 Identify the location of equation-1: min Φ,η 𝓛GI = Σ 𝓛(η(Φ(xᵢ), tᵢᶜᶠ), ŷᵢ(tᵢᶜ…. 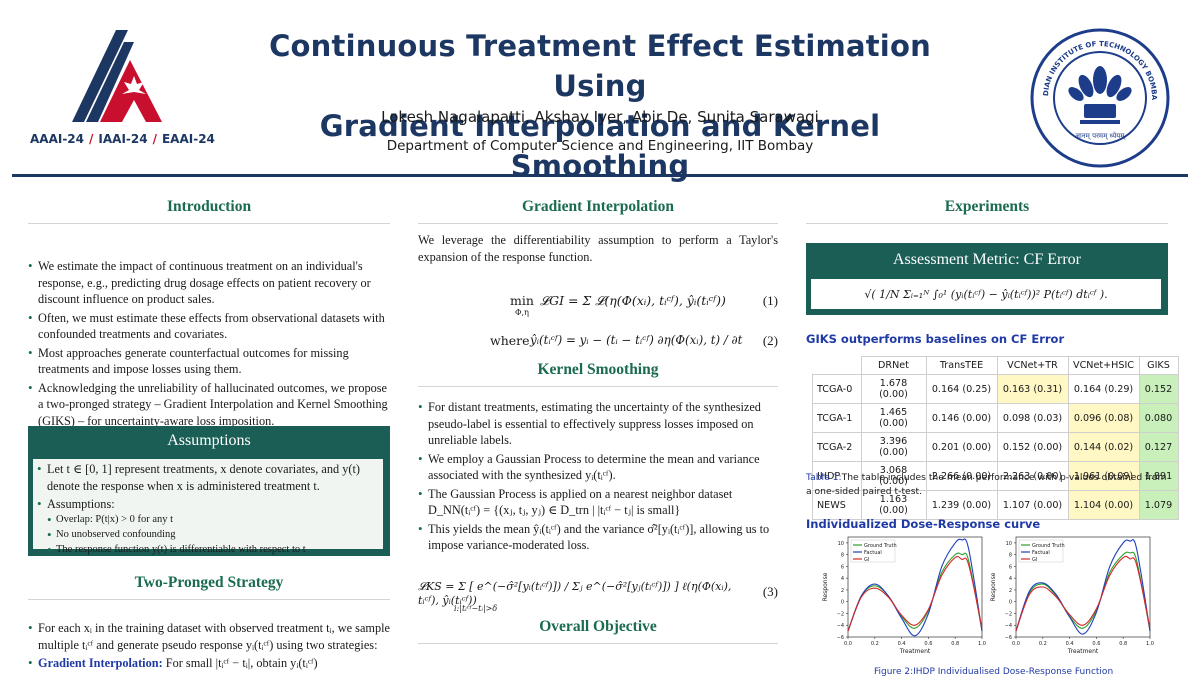
(598, 303).